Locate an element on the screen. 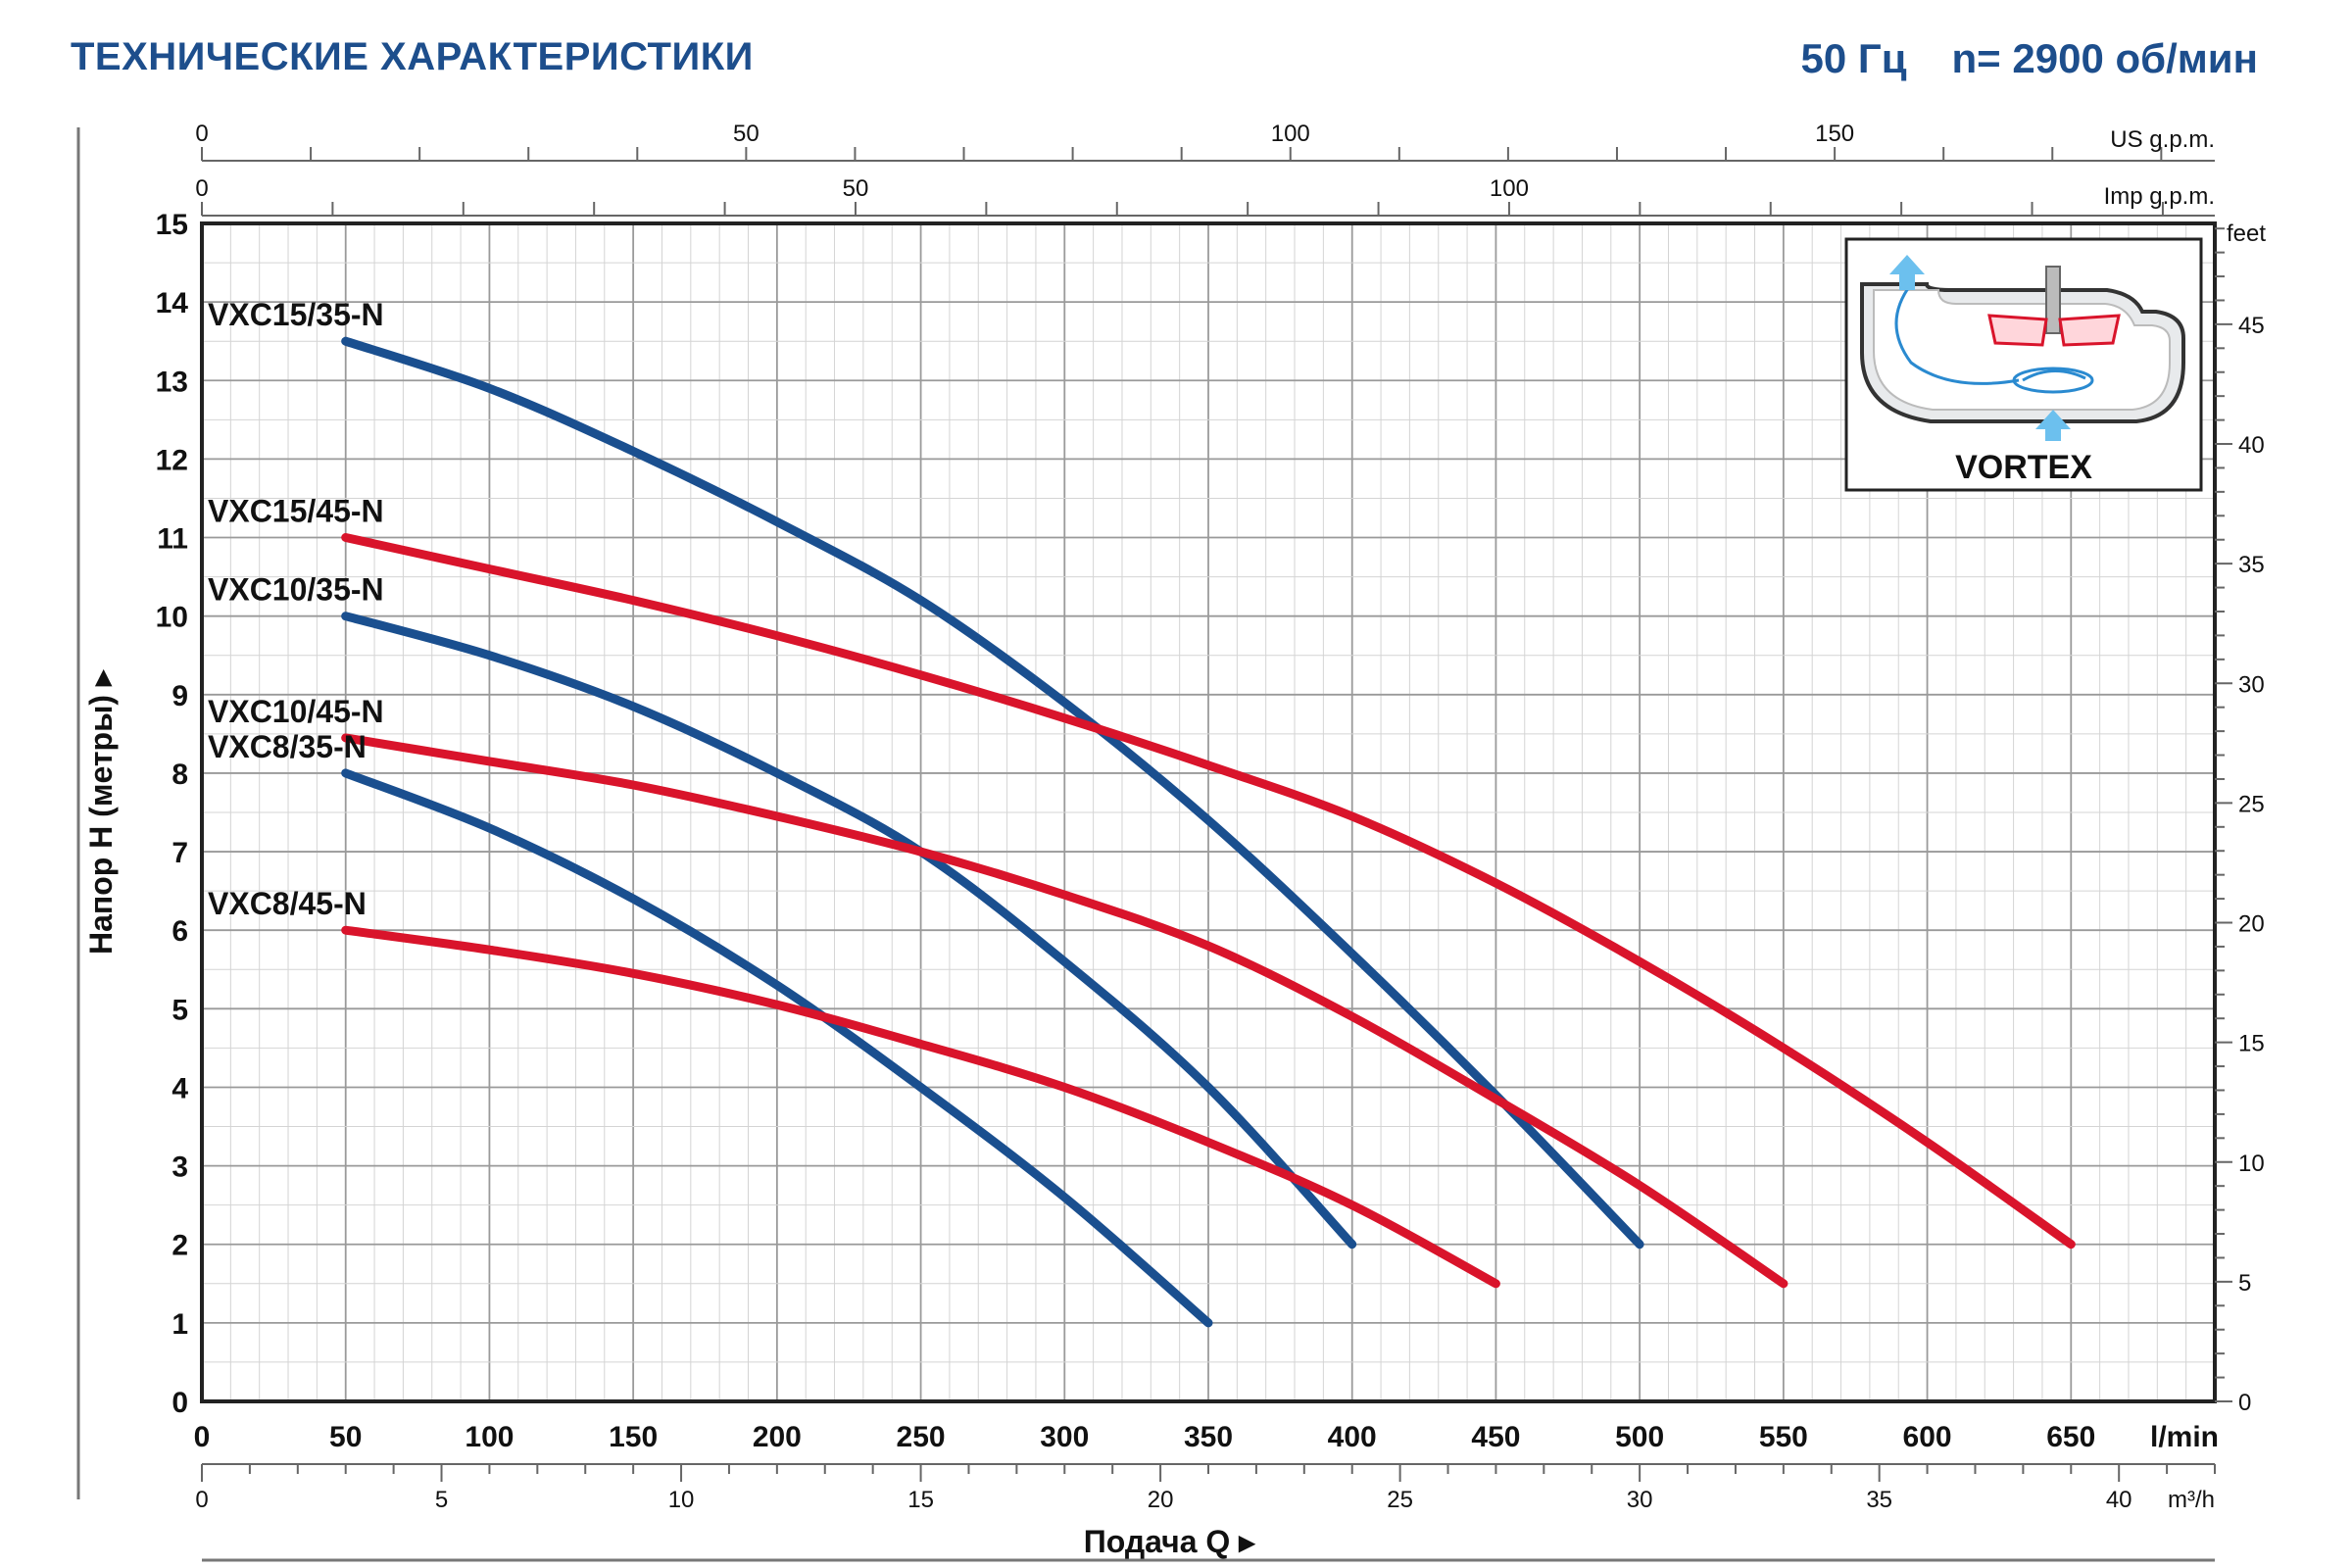 Image resolution: width=2352 pixels, height=1568 pixels. series-label-vxc10-35-n: VXC10/35-N is located at coordinates (296, 590).